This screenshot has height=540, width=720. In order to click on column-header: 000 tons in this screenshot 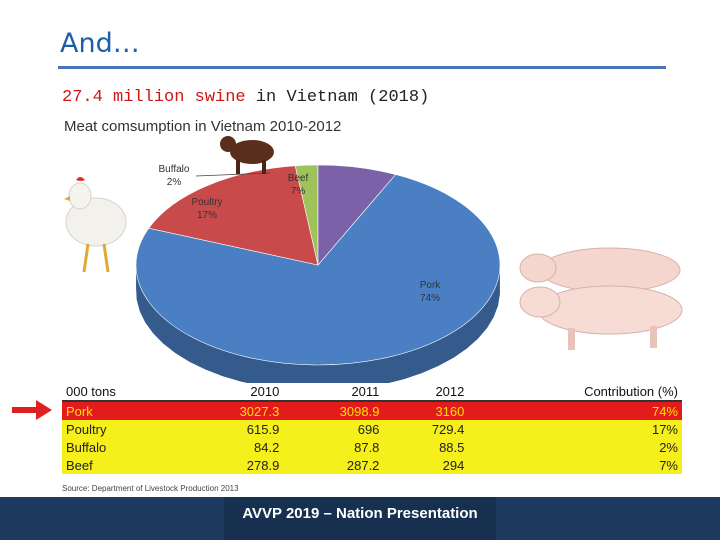, I will do `click(123, 392)`.